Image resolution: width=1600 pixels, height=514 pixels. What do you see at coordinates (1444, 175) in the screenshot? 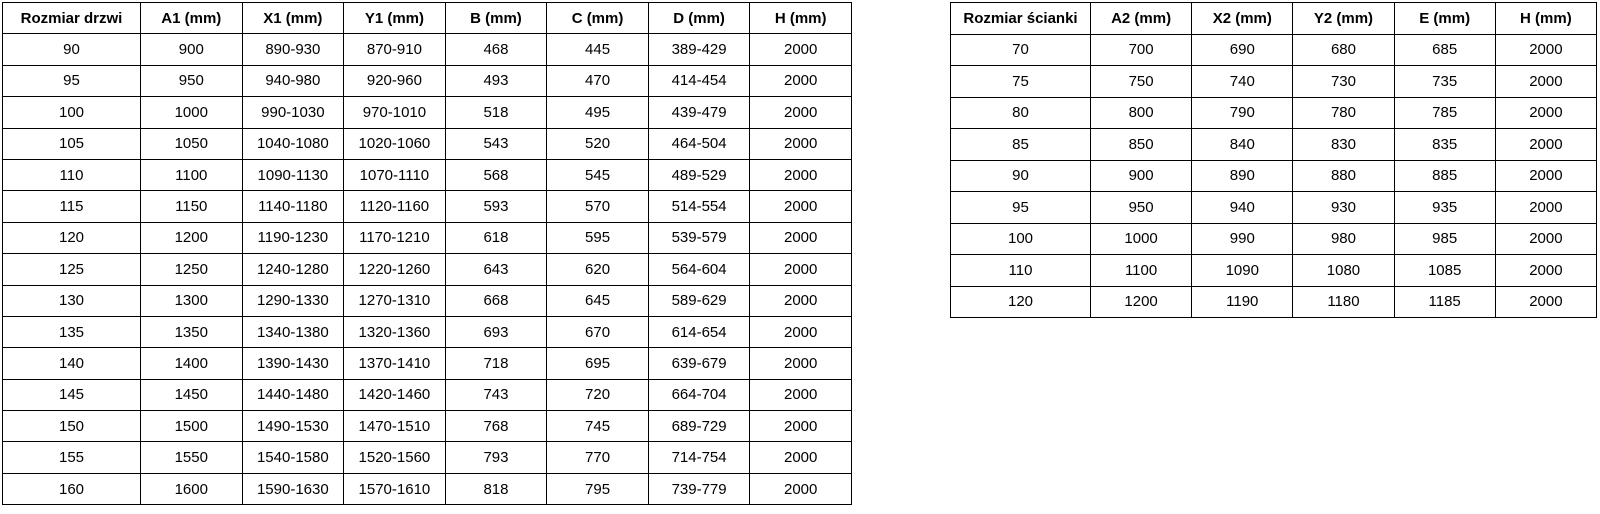
I see `table-cell: 885` at bounding box center [1444, 175].